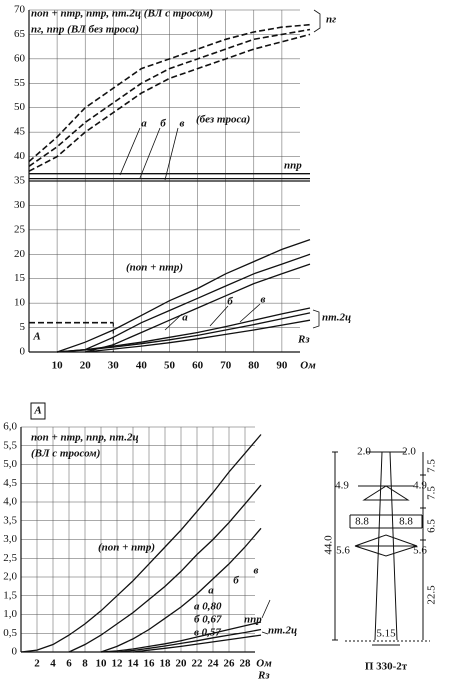 This screenshot has width=451, height=681. I want to click on tower-dimension: 7.5, so click(432, 493).